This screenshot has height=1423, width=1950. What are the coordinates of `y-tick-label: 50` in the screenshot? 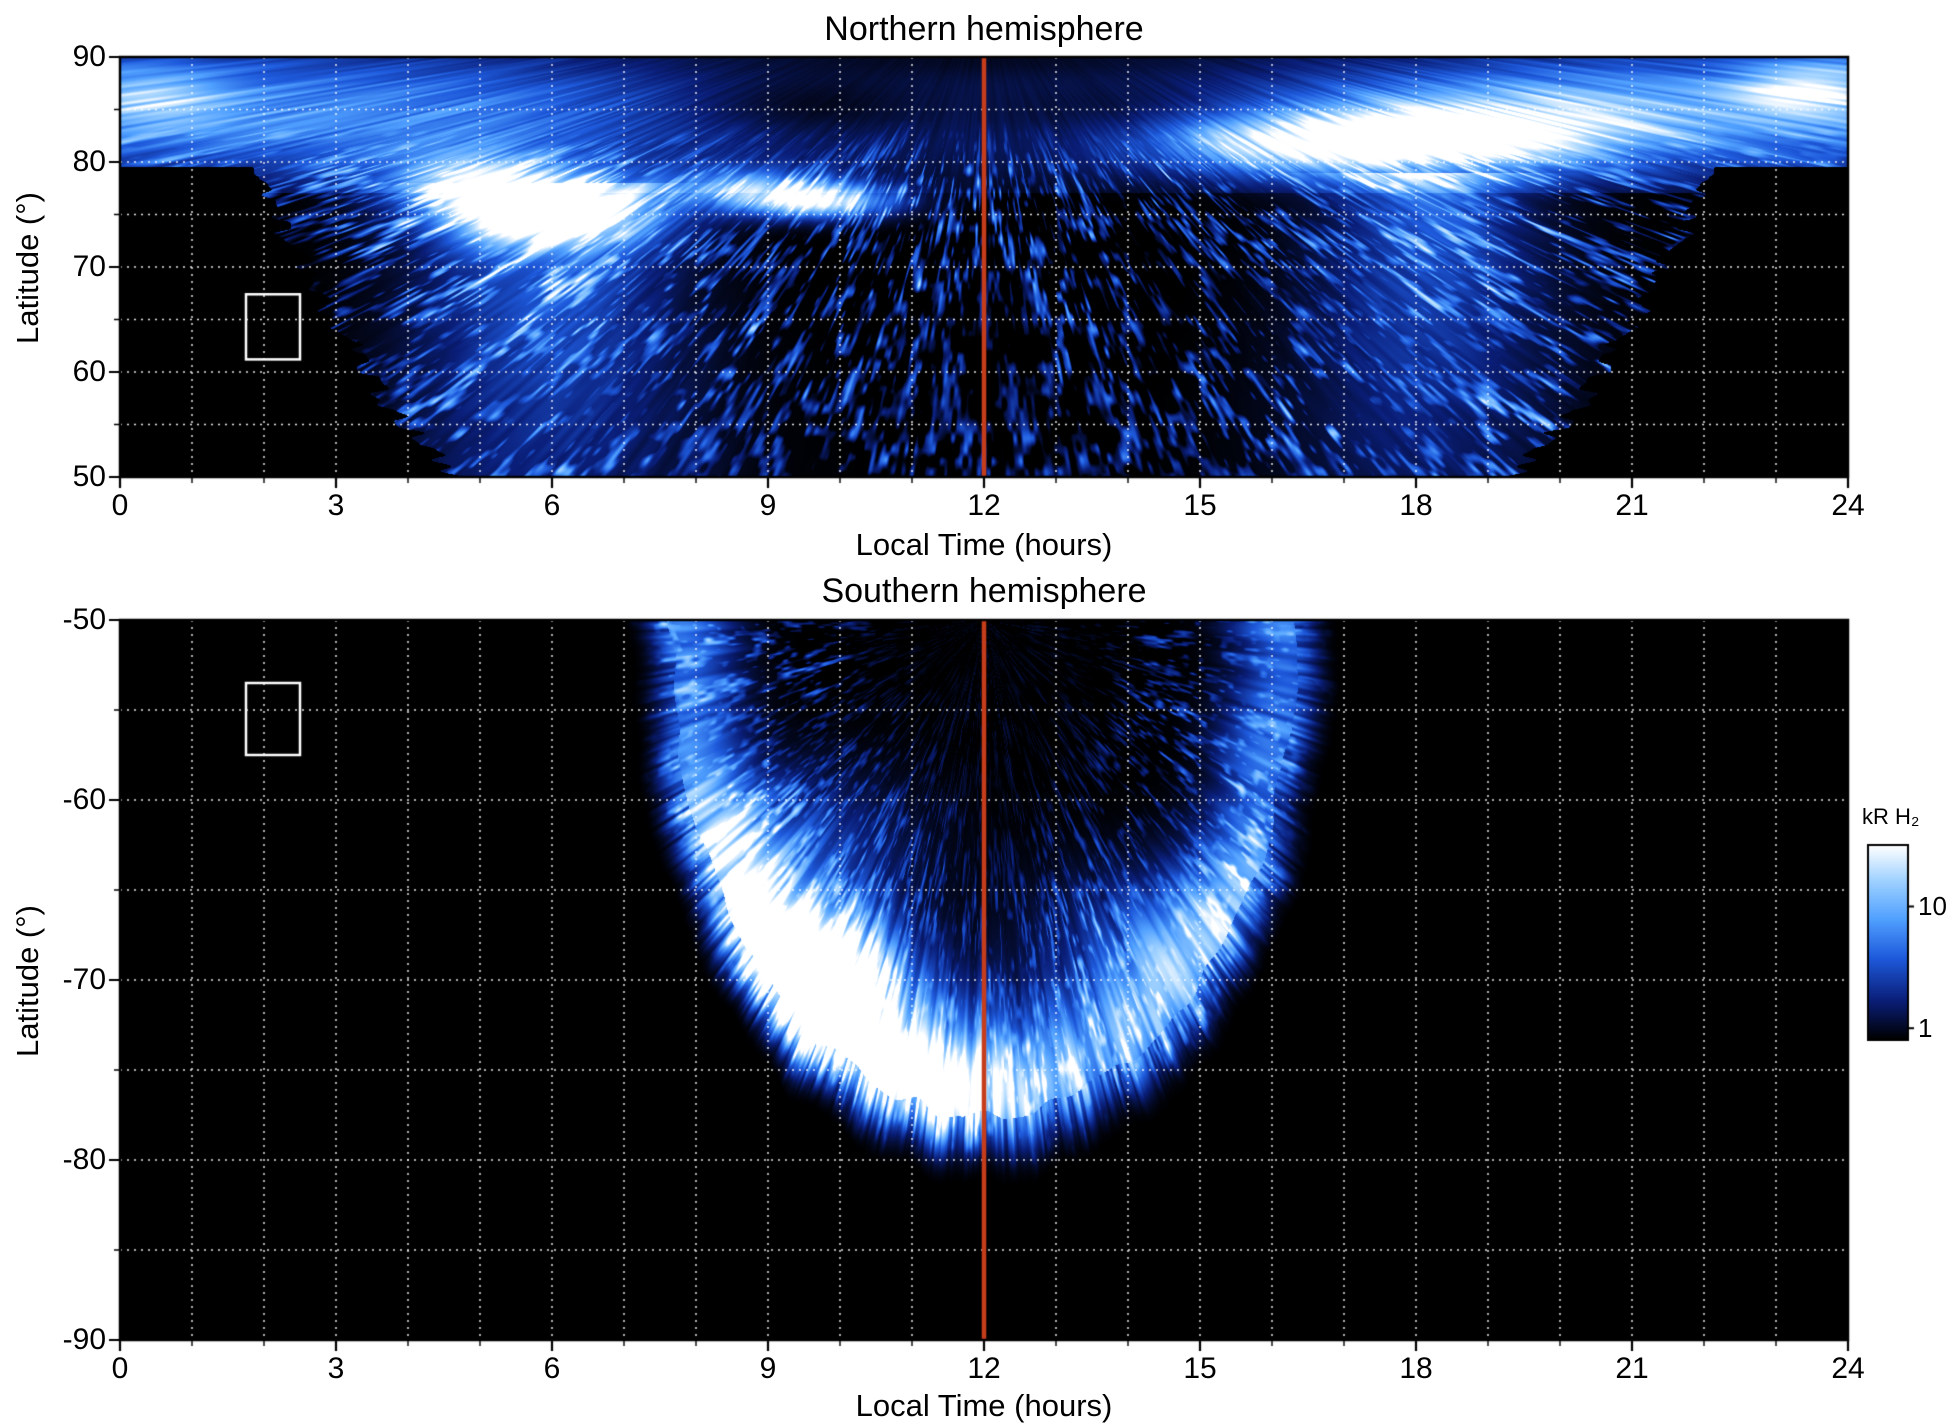 It's located at (89, 476).